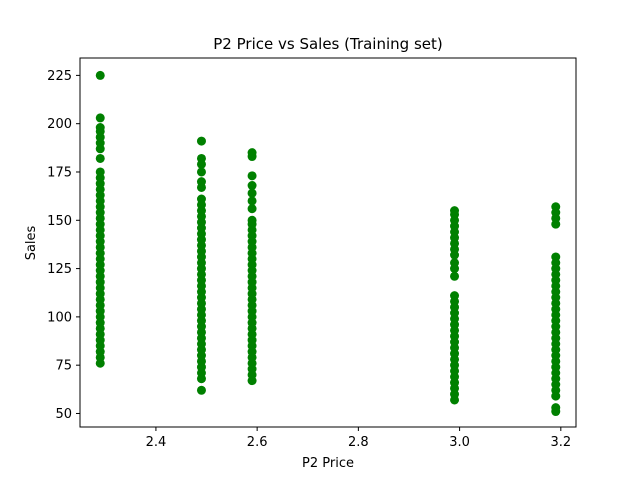 The image size is (640, 480). I want to click on y-tick-label: 50, so click(63, 414).